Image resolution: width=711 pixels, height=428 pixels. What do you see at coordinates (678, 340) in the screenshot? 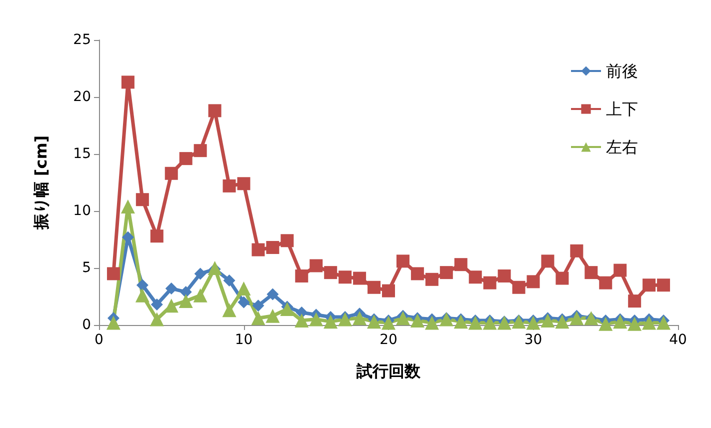
I see `x-tick-label: 40` at bounding box center [678, 340].